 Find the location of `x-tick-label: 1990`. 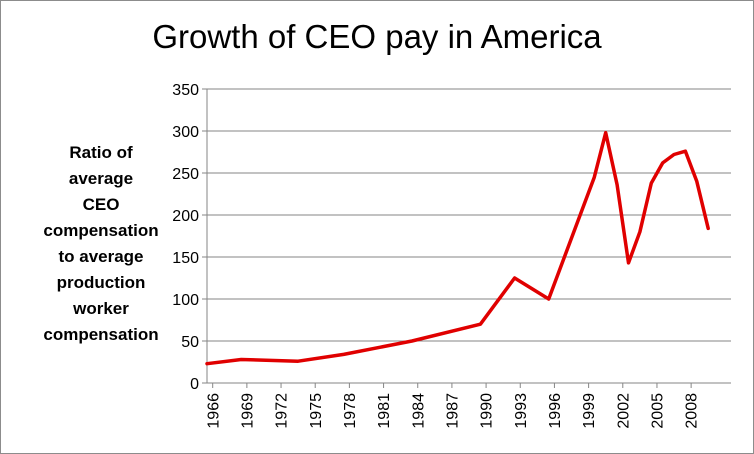

x-tick-label: 1990 is located at coordinates (487, 411).